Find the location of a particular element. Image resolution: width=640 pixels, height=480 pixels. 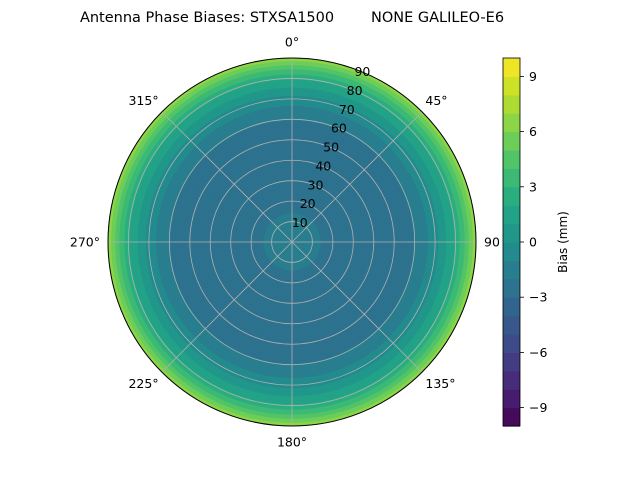

colorbar-tick-label: −9 is located at coordinates (538, 407).